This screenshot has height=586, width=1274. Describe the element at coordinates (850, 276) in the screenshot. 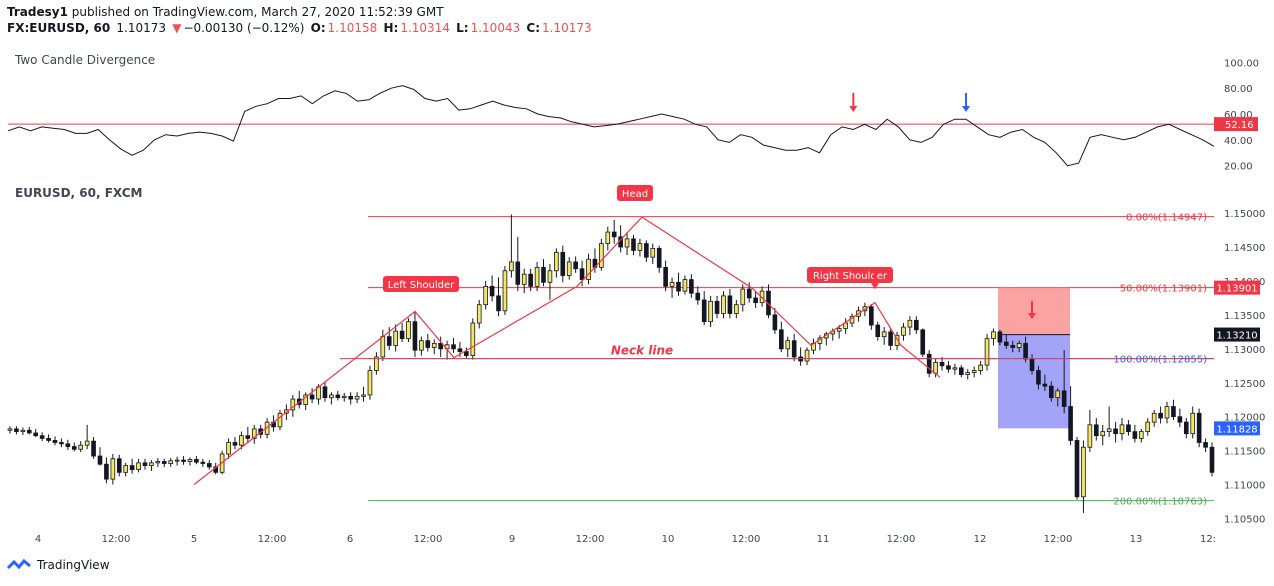

I see `pattern-label: Right Shoulder` at that location.